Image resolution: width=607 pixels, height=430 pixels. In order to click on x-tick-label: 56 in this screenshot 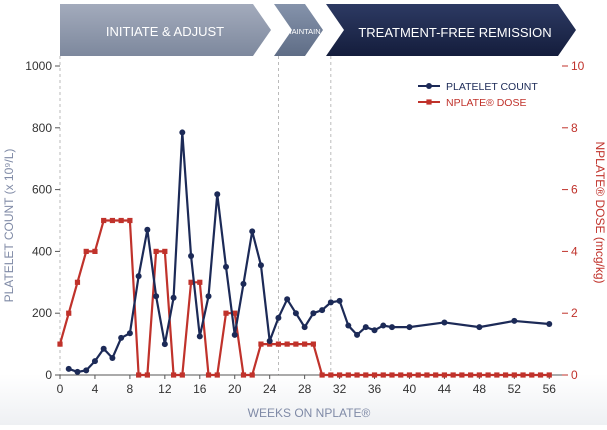, I will do `click(550, 389)`.